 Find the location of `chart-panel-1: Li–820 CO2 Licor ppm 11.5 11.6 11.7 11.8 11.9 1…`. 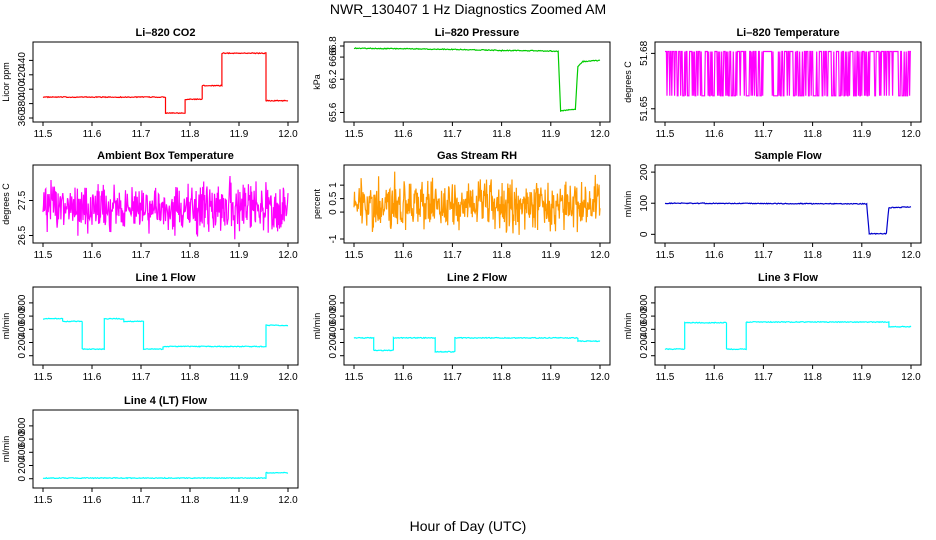

chart-panel-1: Li–820 CO2 Licor ppm 11.5 11.6 11.7 11.8 11.9 1… is located at coordinates (150, 83).